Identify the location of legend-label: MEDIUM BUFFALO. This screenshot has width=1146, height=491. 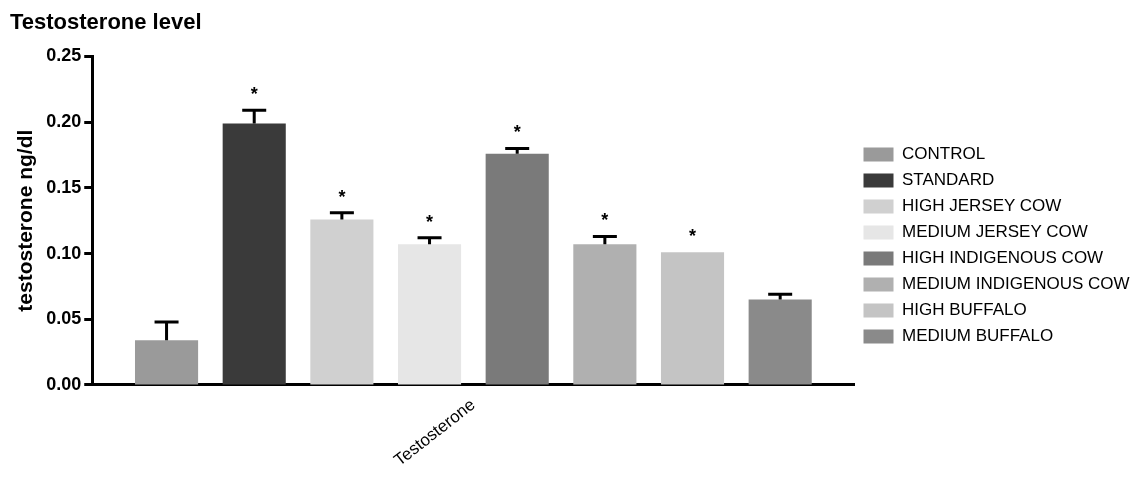
(978, 336).